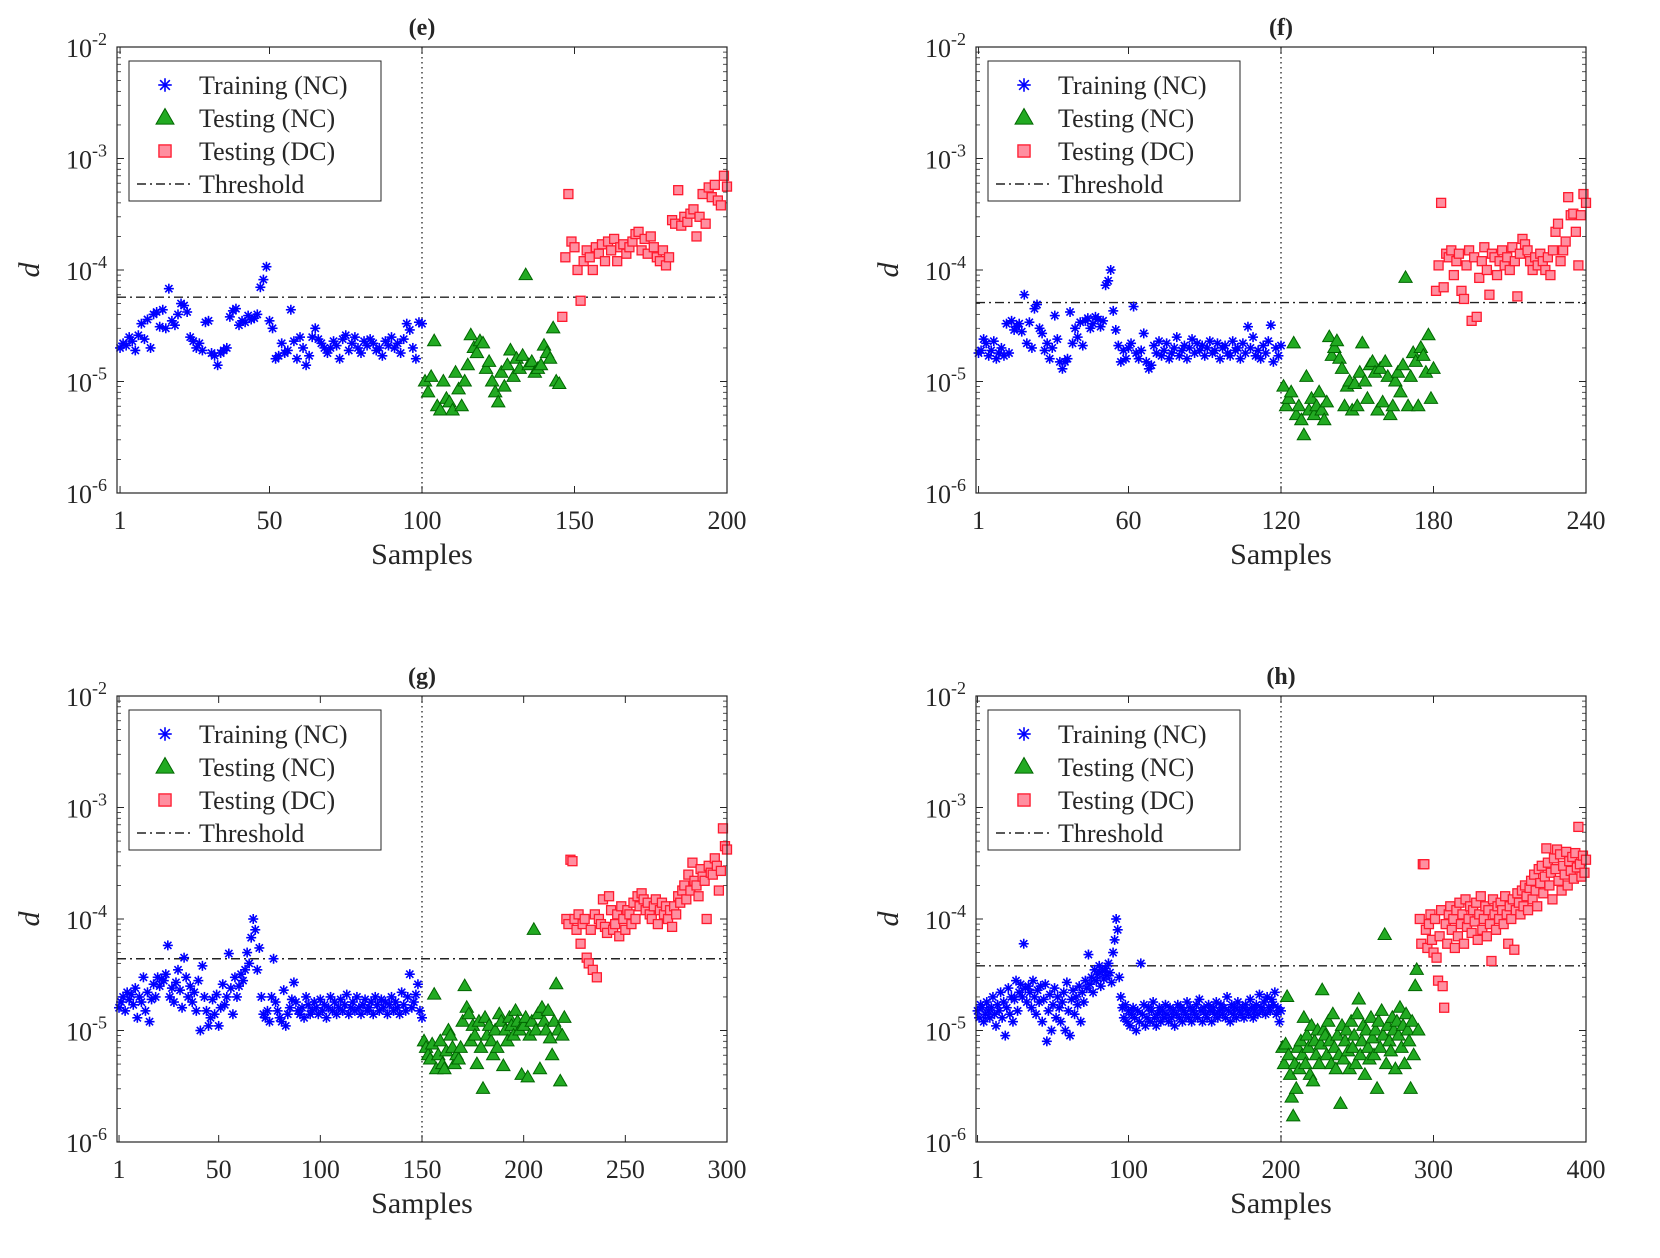 The width and height of the screenshot is (1660, 1258). Describe the element at coordinates (727, 1169) in the screenshot. I see `x-tick-label: 300` at that location.